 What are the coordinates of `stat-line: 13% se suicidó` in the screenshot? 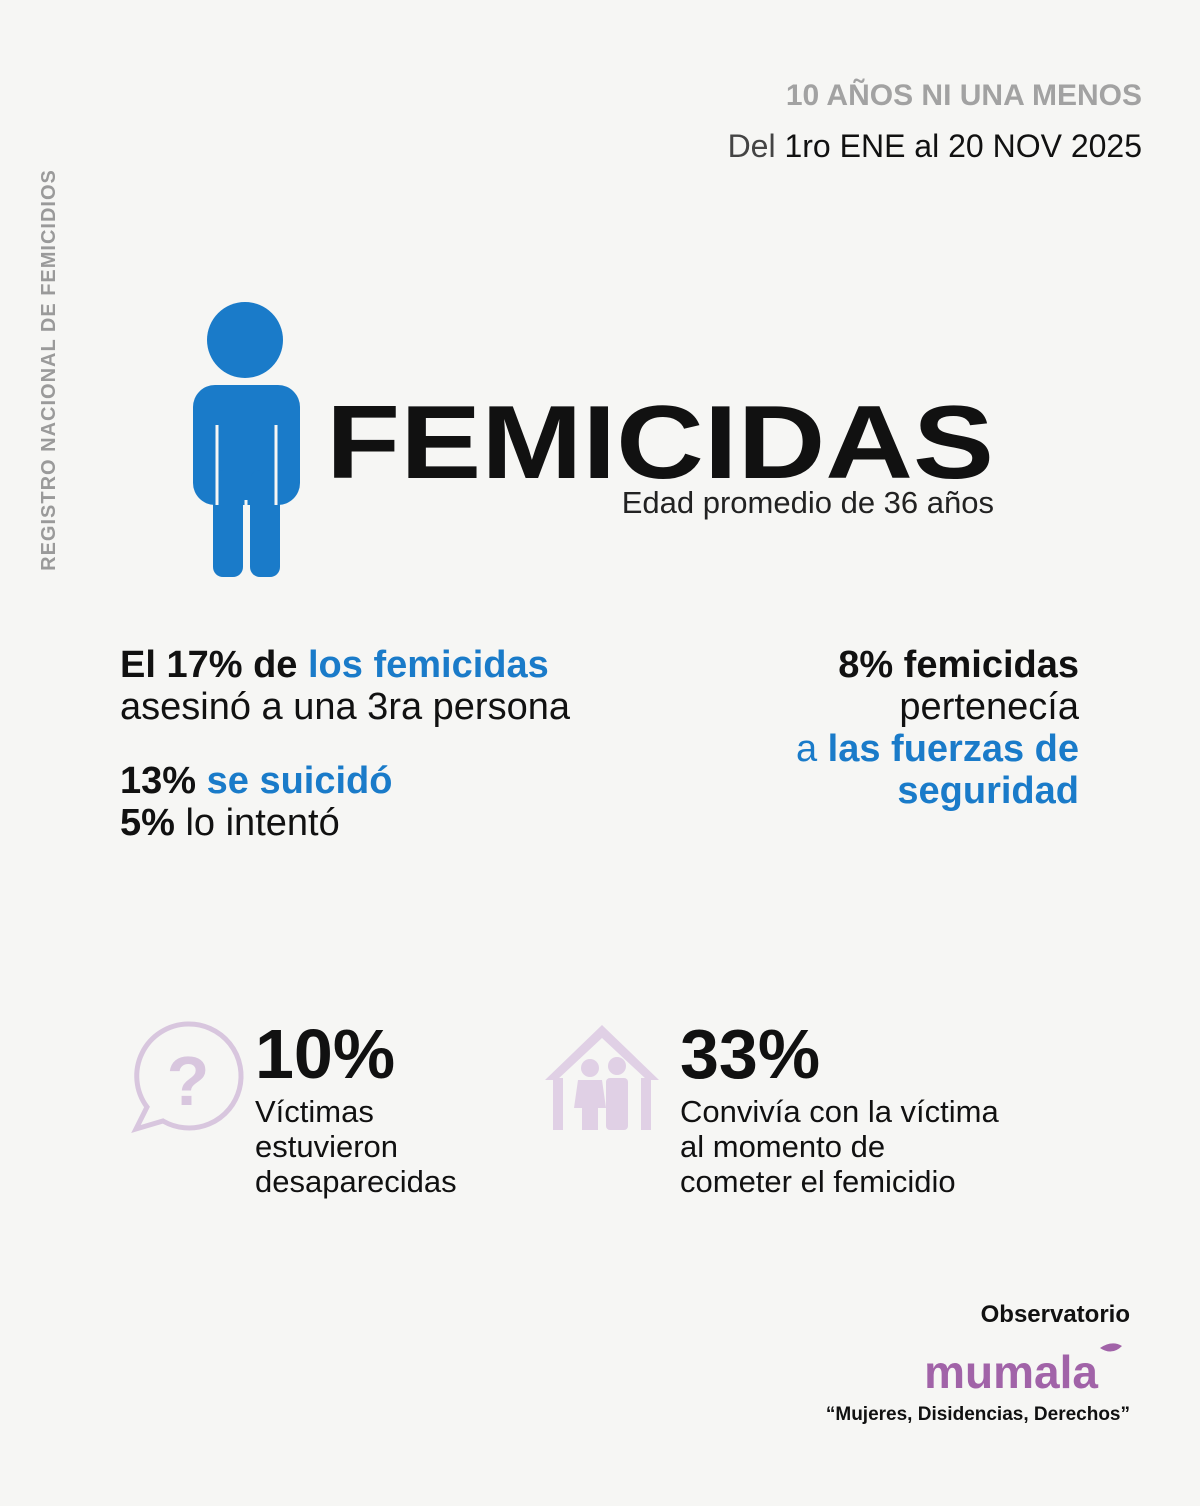 It's located at (256, 781).